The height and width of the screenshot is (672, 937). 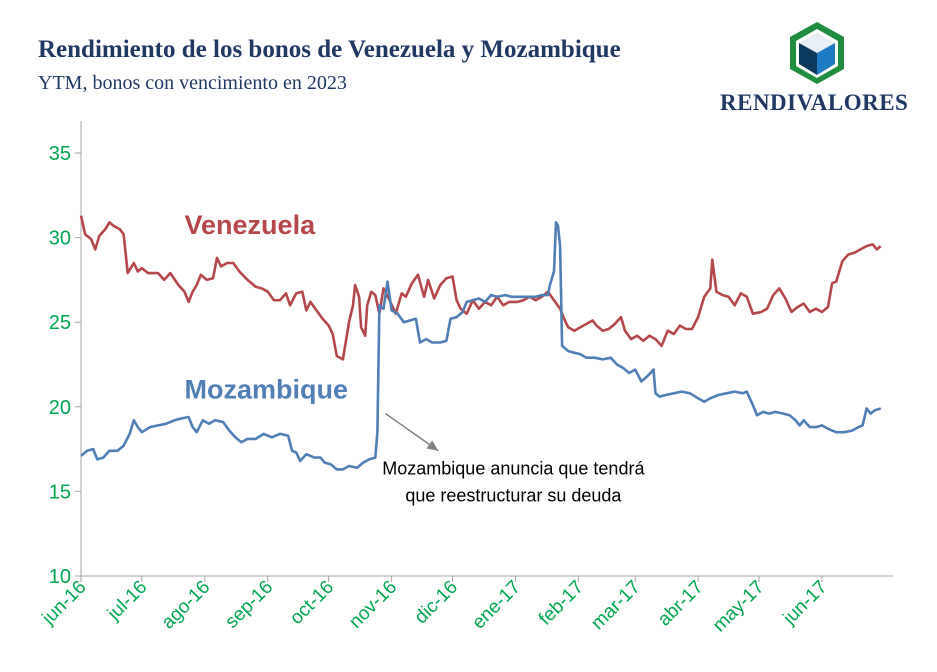 I want to click on x-tick-label: jul-16, so click(x=127, y=601).